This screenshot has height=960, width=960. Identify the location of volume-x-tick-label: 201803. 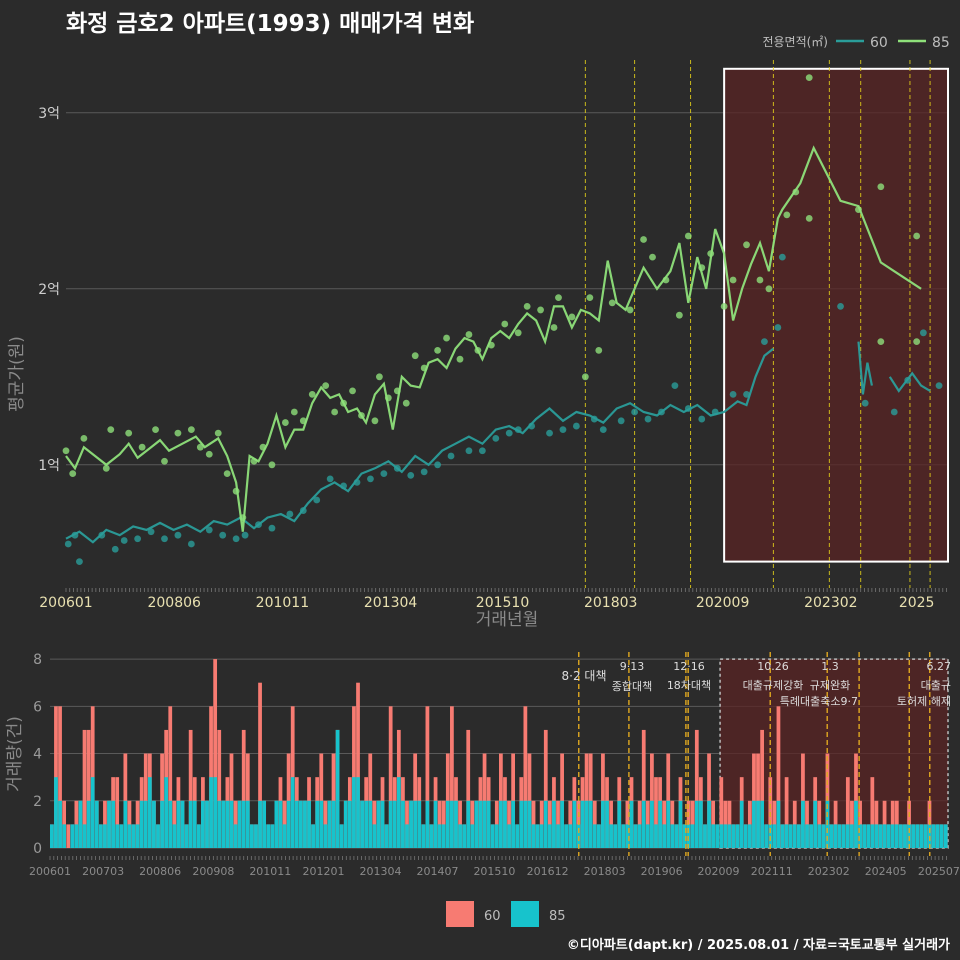
(605, 871).